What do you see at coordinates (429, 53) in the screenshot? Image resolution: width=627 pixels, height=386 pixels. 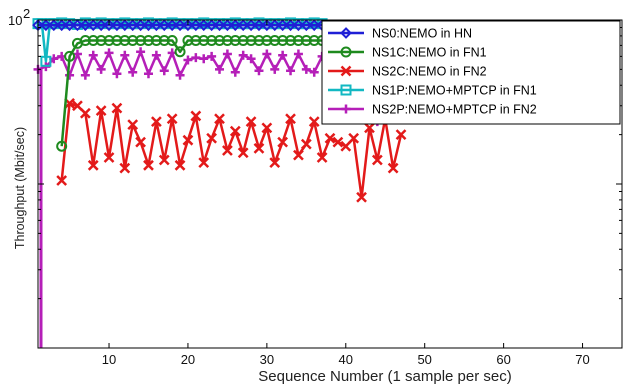 I see `legend-label: NS1C:NEMO in FN1` at bounding box center [429, 53].